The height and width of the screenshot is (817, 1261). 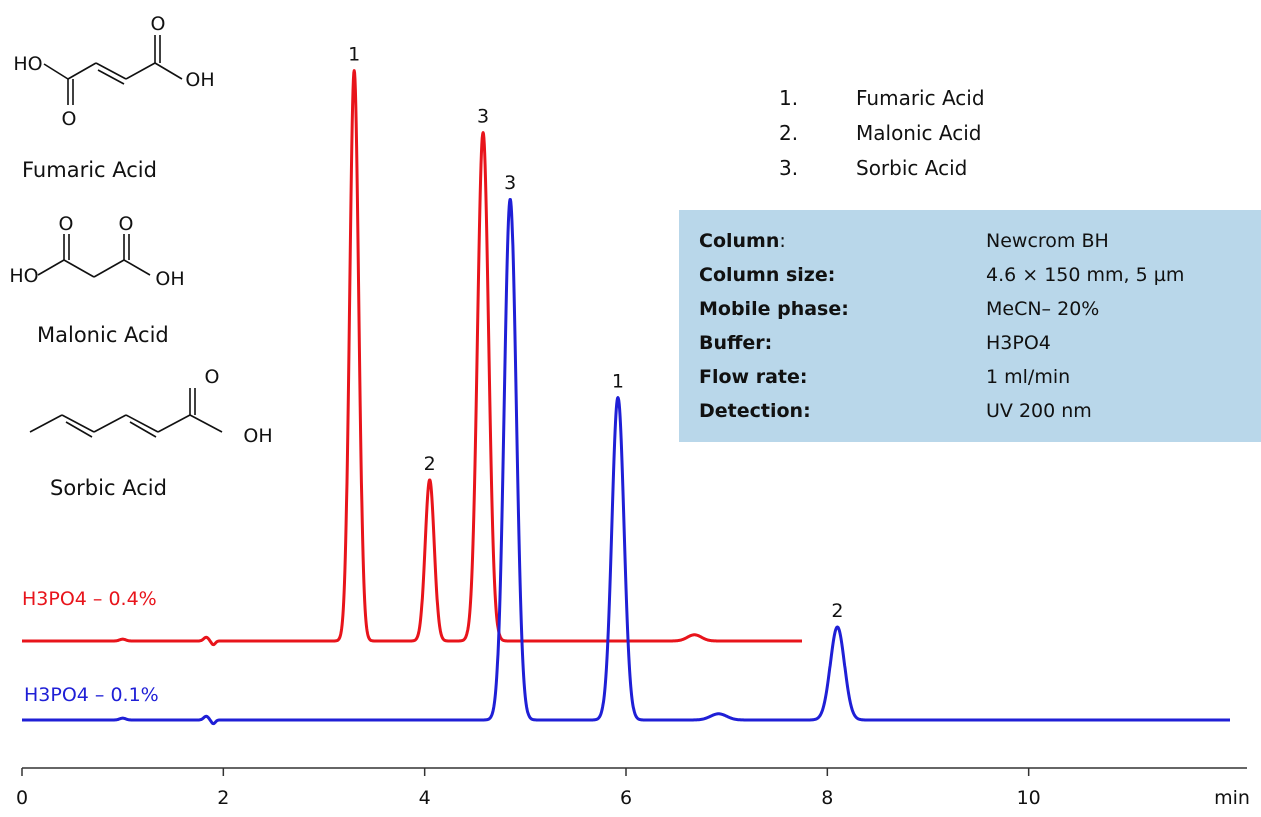 I want to click on legend-item: 2. Malonic Acid, so click(x=989, y=137).